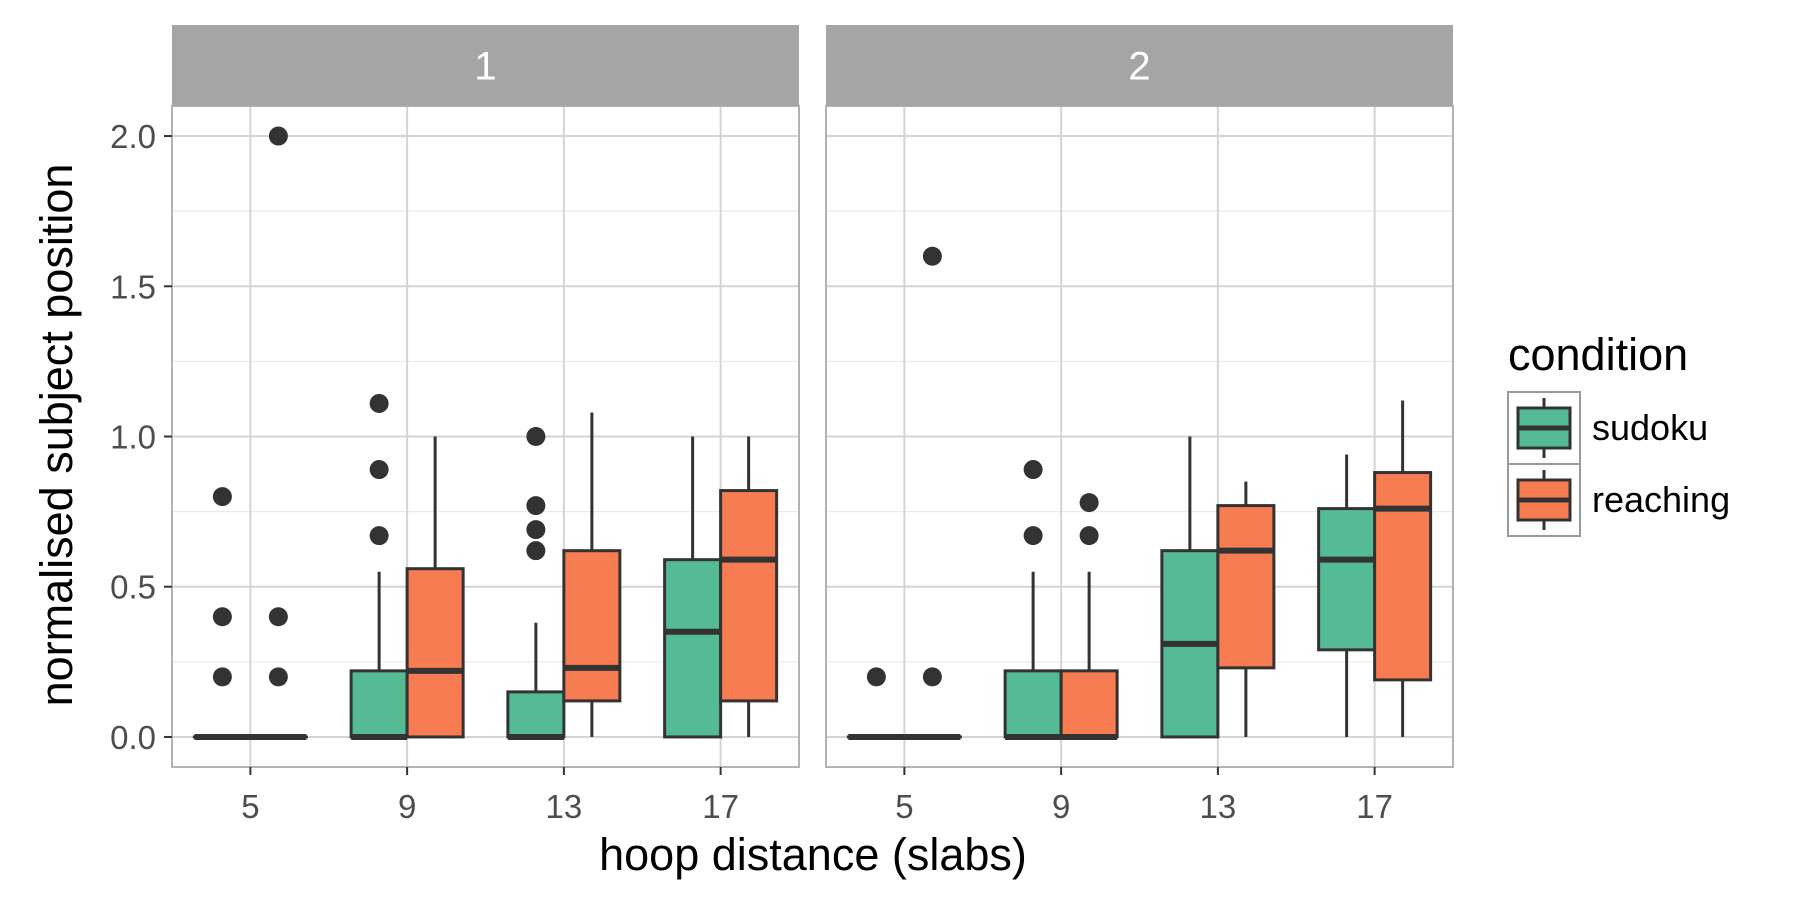 The height and width of the screenshot is (900, 1800). Describe the element at coordinates (133, 437) in the screenshot. I see `y-tick-label: 1.0` at that location.